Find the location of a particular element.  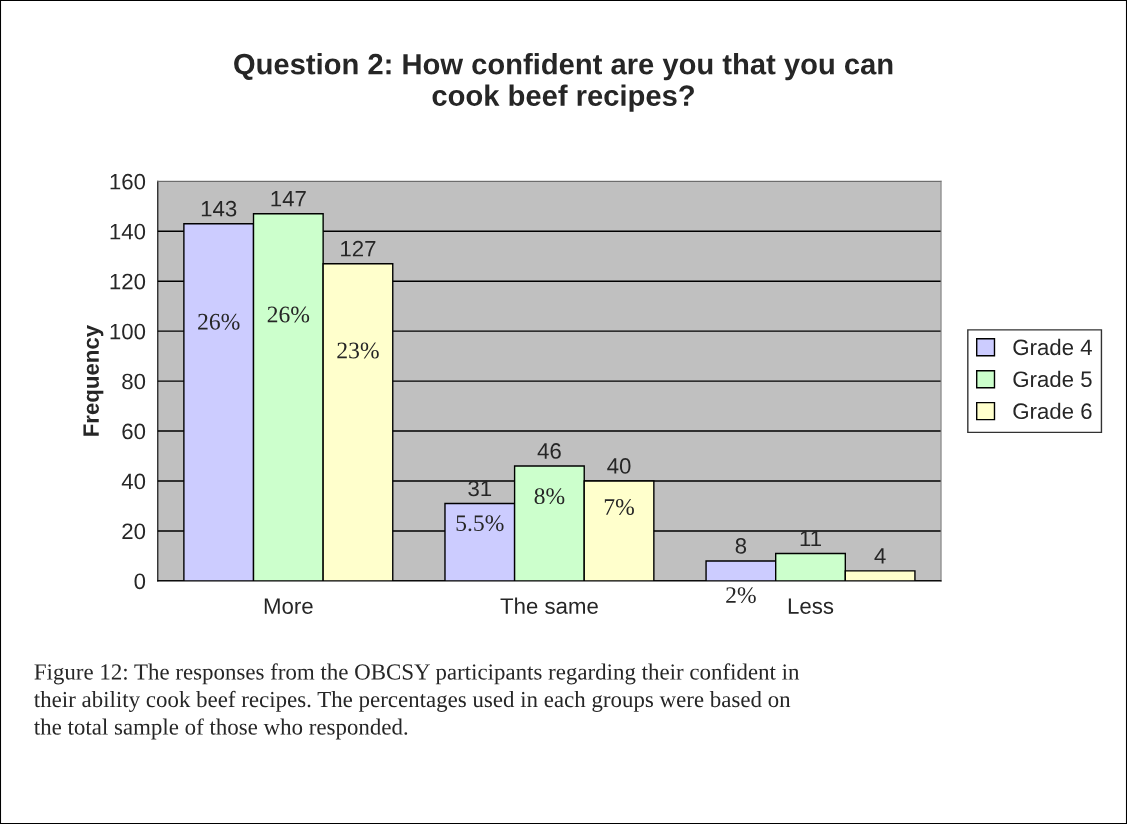

x-tick-label: Less is located at coordinates (811, 606).